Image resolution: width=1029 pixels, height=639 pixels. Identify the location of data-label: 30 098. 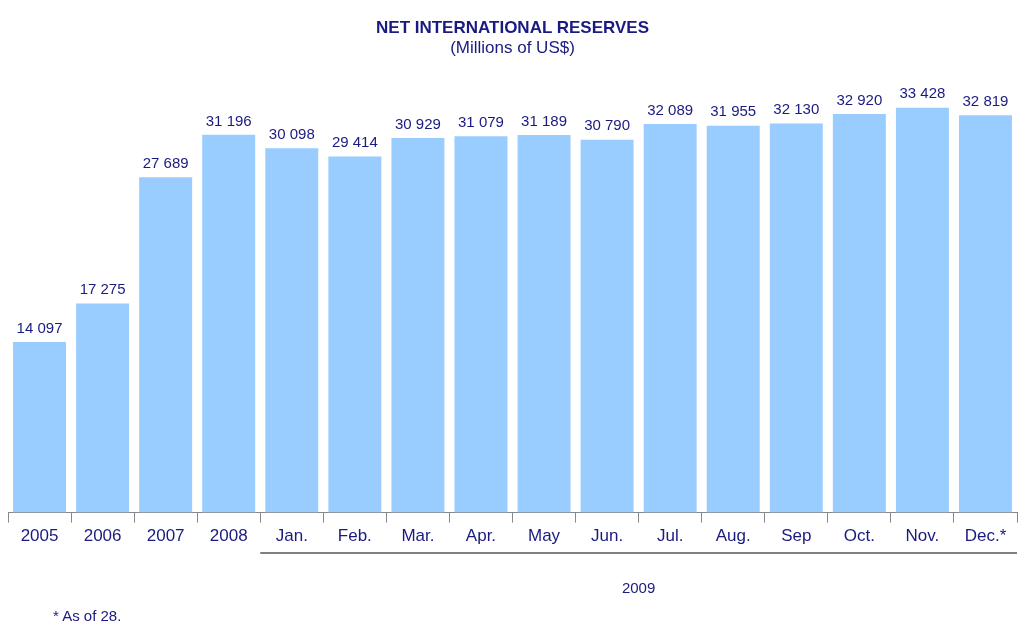
(291, 133).